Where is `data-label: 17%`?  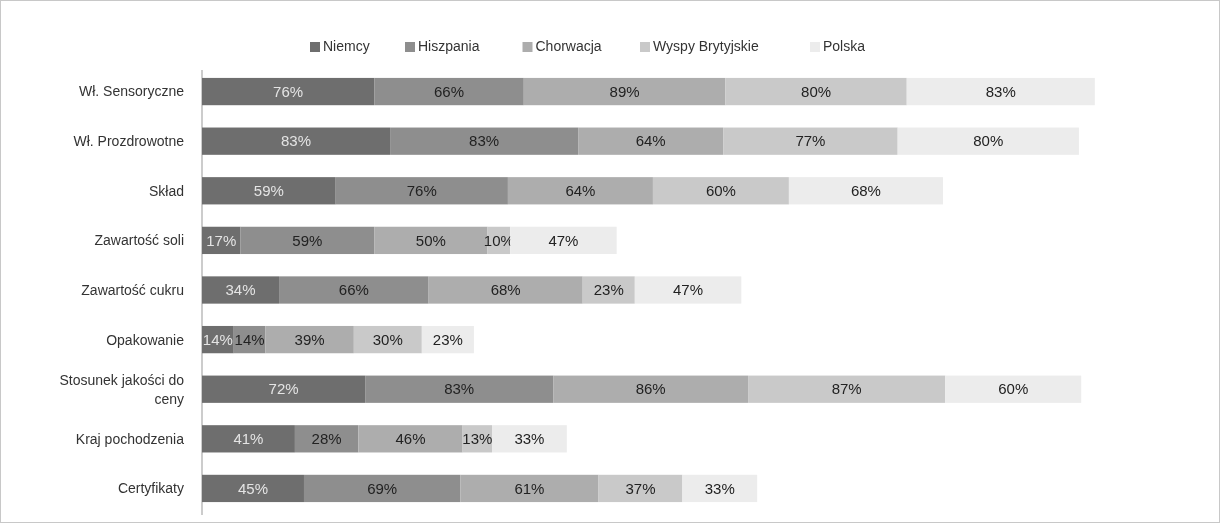 data-label: 17% is located at coordinates (221, 240).